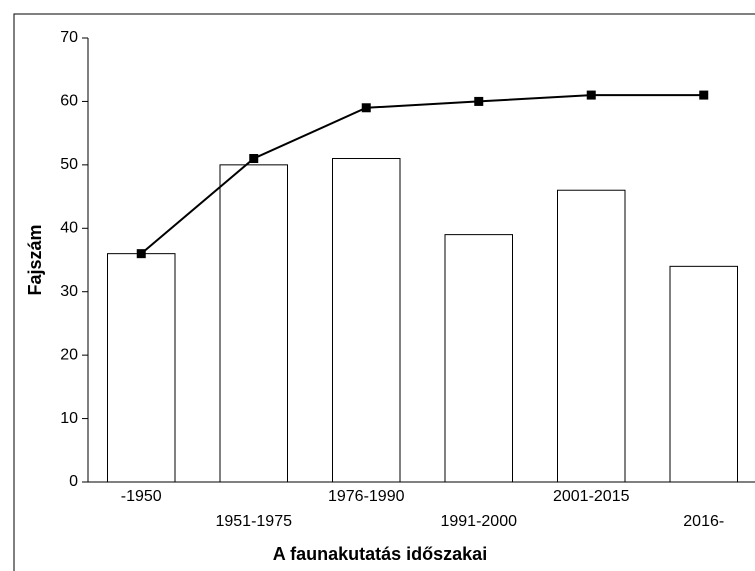 This screenshot has width=755, height=571. Describe the element at coordinates (366, 496) in the screenshot. I see `x-tick-label: 1976-1990` at that location.